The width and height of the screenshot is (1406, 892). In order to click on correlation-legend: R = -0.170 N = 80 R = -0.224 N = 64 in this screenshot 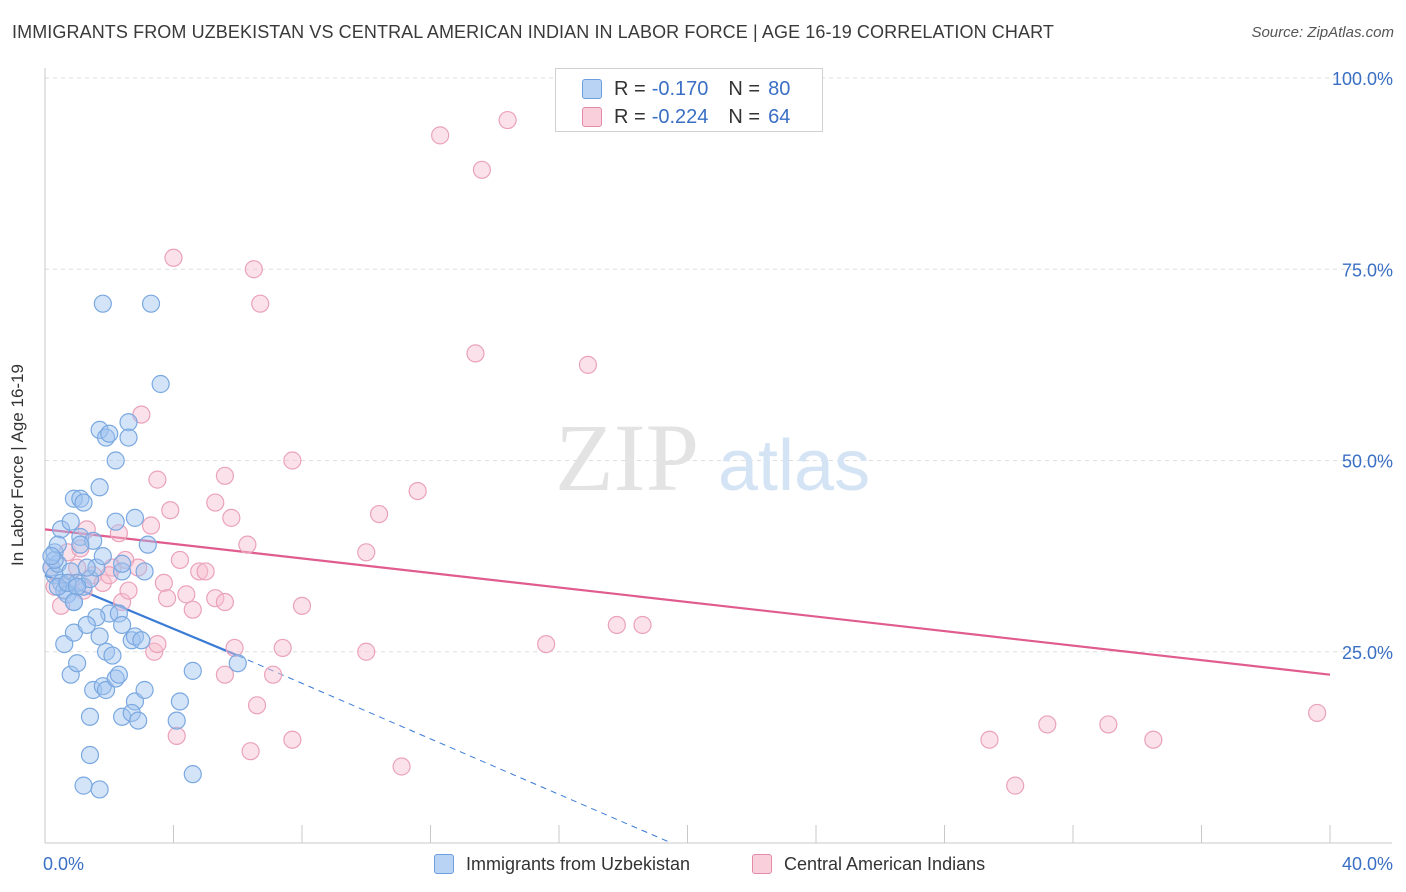, I will do `click(689, 100)`.